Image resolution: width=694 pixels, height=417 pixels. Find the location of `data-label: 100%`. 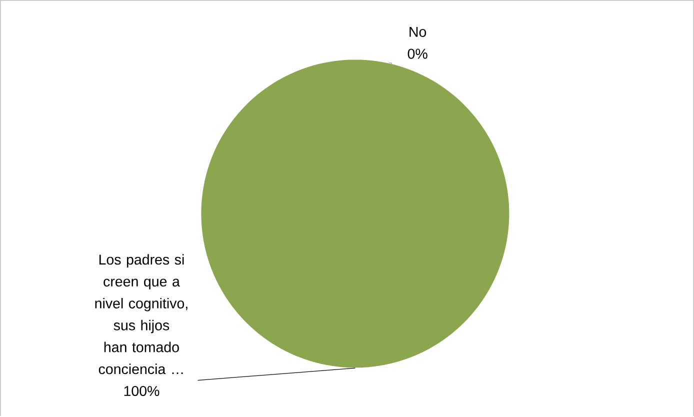

data-label: 100% is located at coordinates (142, 391).